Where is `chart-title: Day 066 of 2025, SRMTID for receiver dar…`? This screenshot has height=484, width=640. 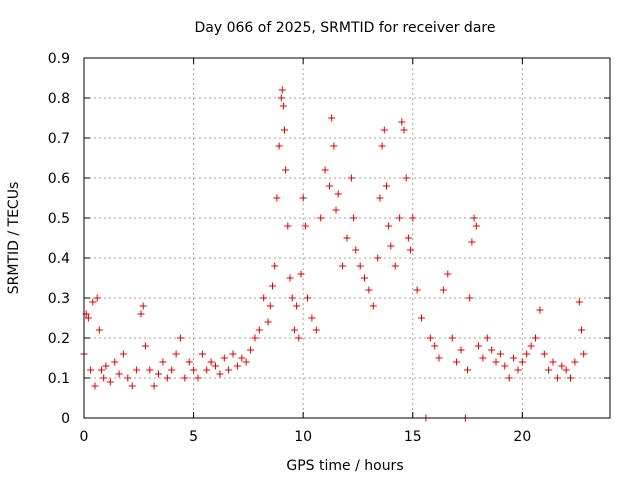 chart-title: Day 066 of 2025, SRMTID for receiver dar… is located at coordinates (345, 28).